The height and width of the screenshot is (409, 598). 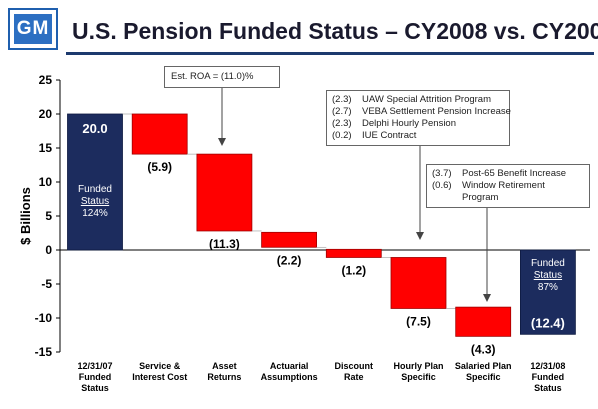 I want to click on x-category-label: Discount, so click(x=354, y=366).